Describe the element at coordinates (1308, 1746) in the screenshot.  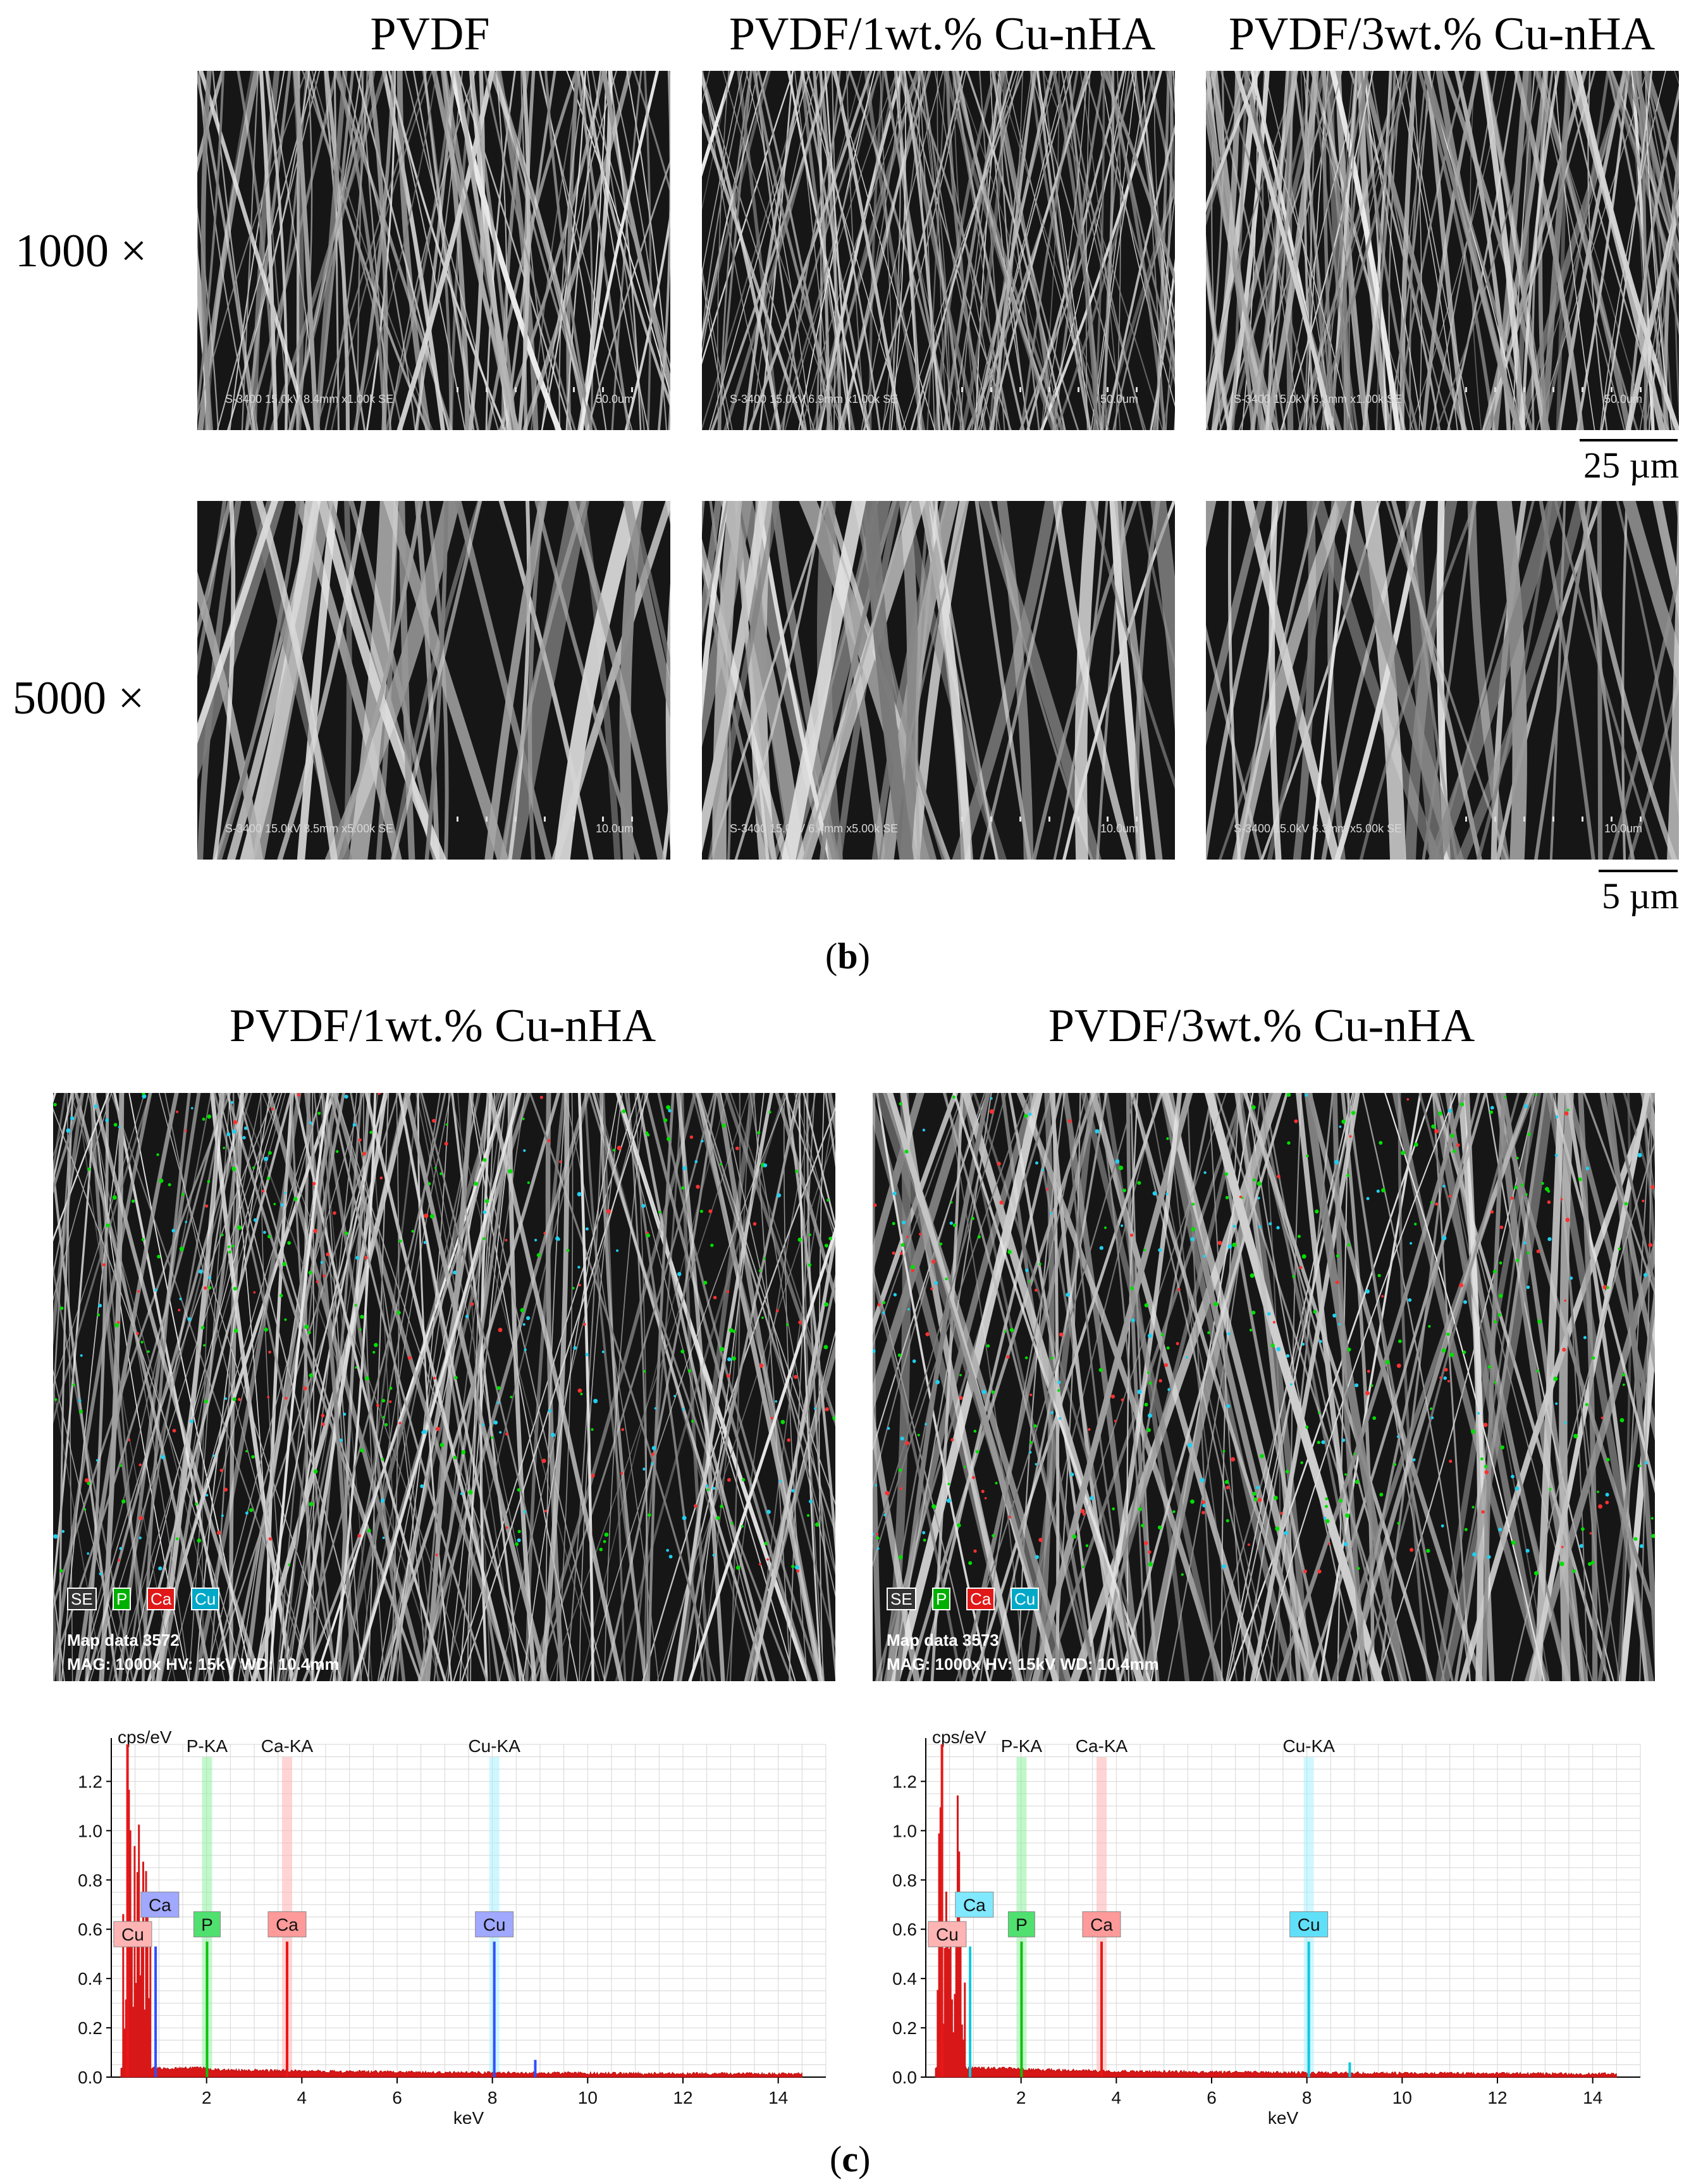
I see `element-line-label: Cu-KA` at that location.